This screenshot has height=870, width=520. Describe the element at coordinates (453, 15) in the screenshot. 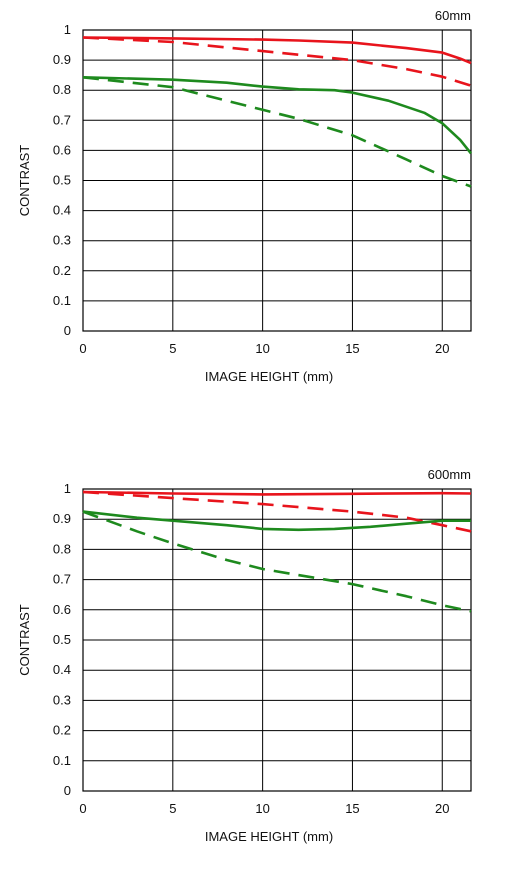

I see `chart-title-focal-length: 60mm` at that location.